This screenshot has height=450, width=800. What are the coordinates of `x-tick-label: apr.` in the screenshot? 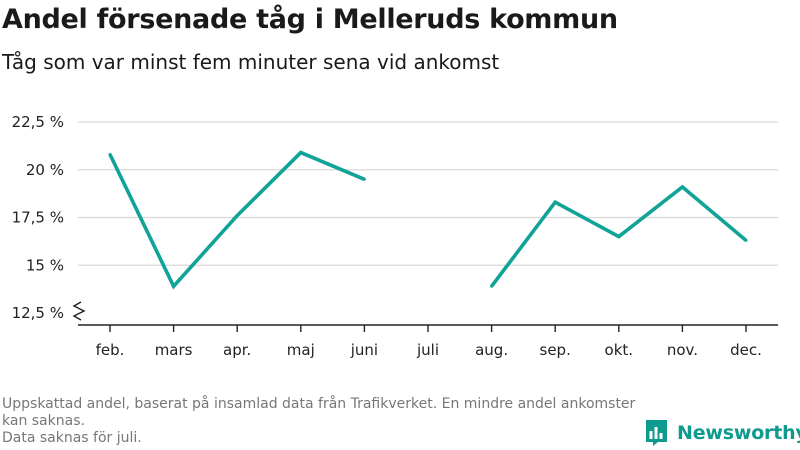 It's located at (237, 350).